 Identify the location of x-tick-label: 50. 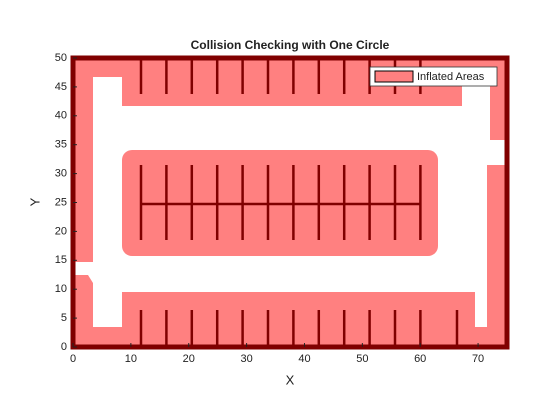
(362, 359).